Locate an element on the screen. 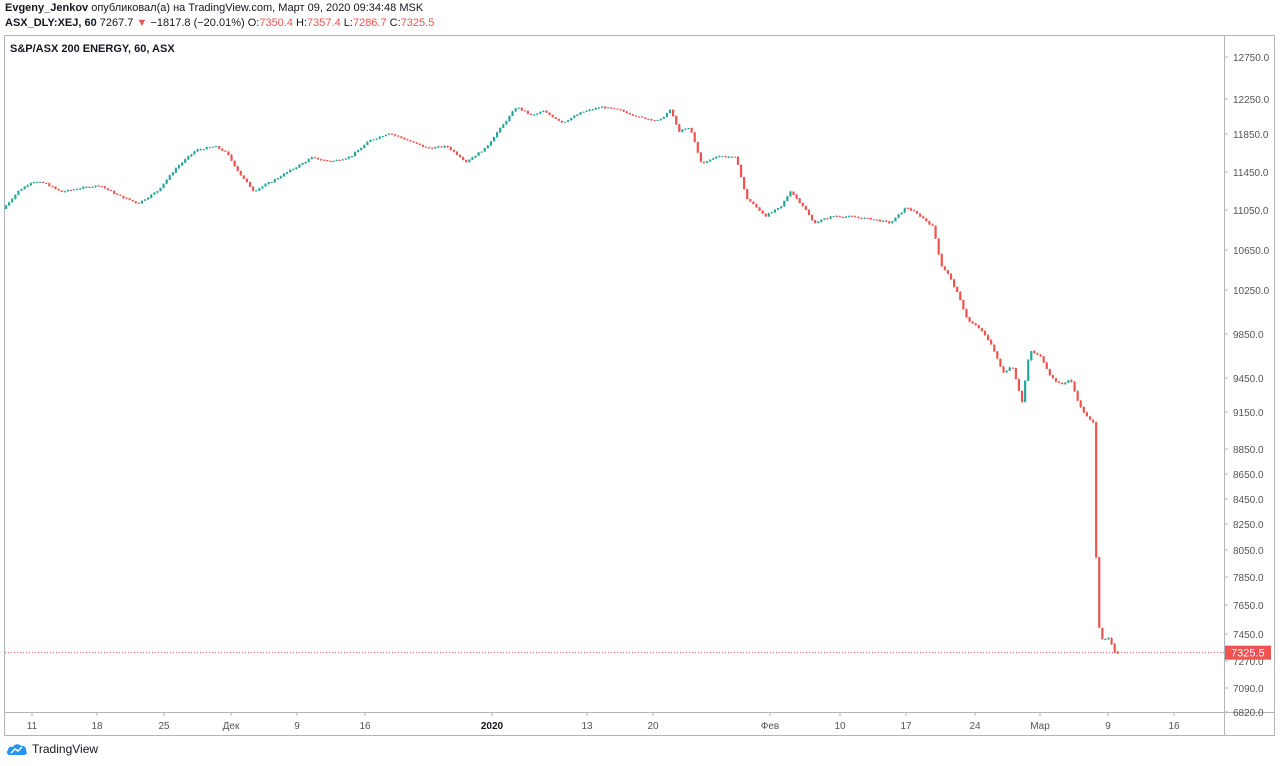 This screenshot has width=1280, height=766. y-tick-label: 10650.0 is located at coordinates (1251, 251).